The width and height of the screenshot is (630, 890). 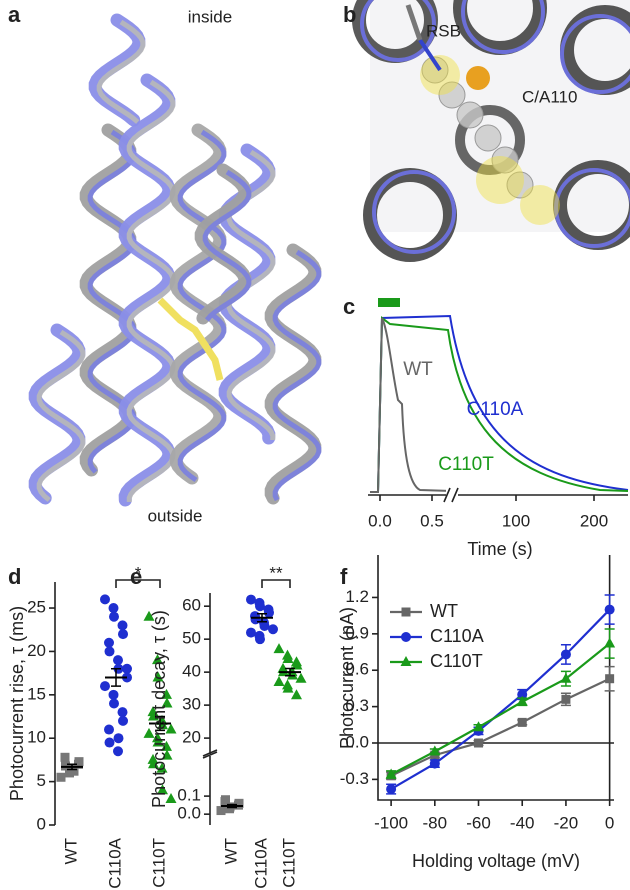 What do you see at coordinates (499, 549) in the screenshot?
I see `x-axis-label: Time (s)` at bounding box center [499, 549].